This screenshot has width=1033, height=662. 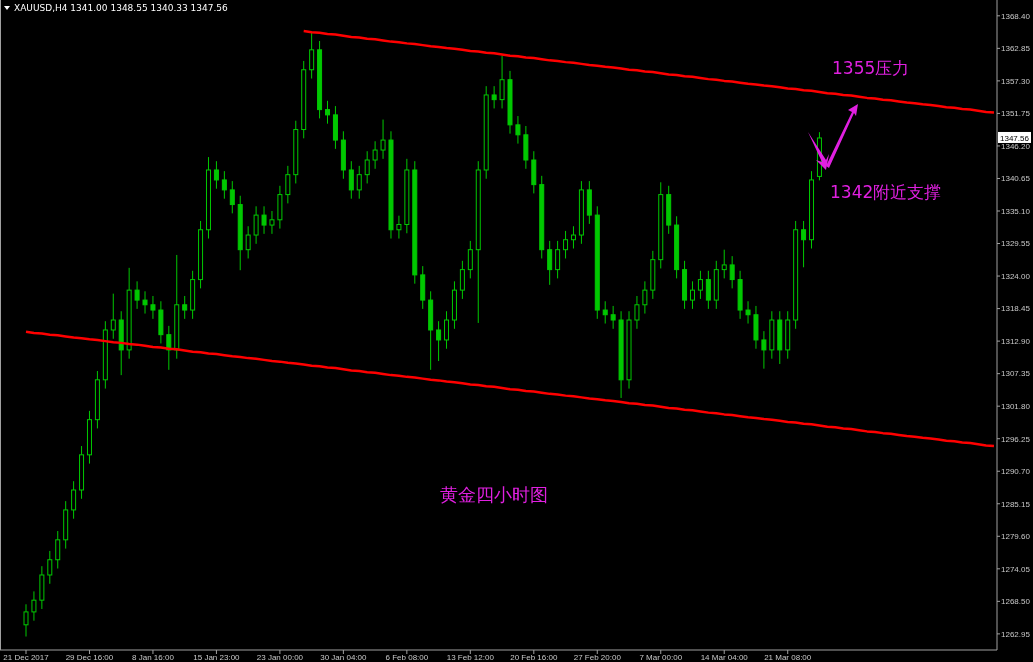 What do you see at coordinates (1016, 179) in the screenshot?
I see `y-tick-label: 1340.65` at bounding box center [1016, 179].